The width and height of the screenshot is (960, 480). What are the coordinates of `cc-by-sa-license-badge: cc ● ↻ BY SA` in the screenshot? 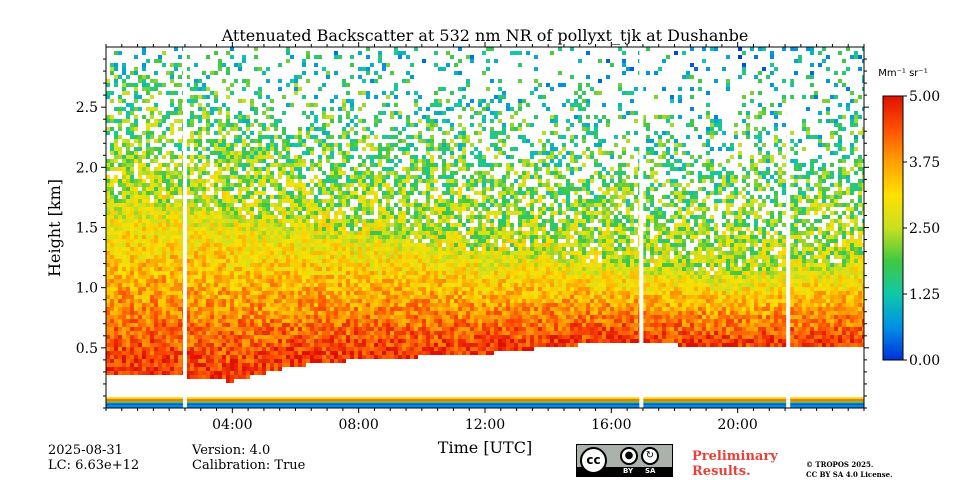 It's located at (624, 460).